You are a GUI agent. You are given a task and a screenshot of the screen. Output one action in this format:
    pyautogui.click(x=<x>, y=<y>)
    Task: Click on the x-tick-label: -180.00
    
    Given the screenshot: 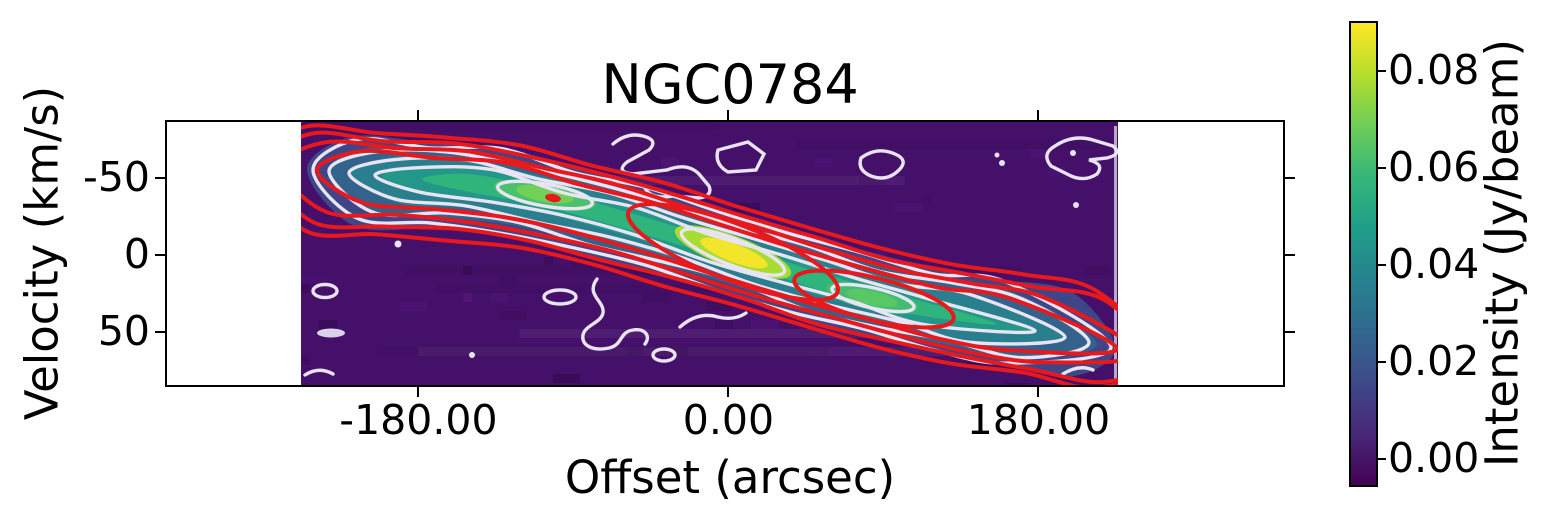 What is the action you would take?
    pyautogui.click(x=418, y=420)
    